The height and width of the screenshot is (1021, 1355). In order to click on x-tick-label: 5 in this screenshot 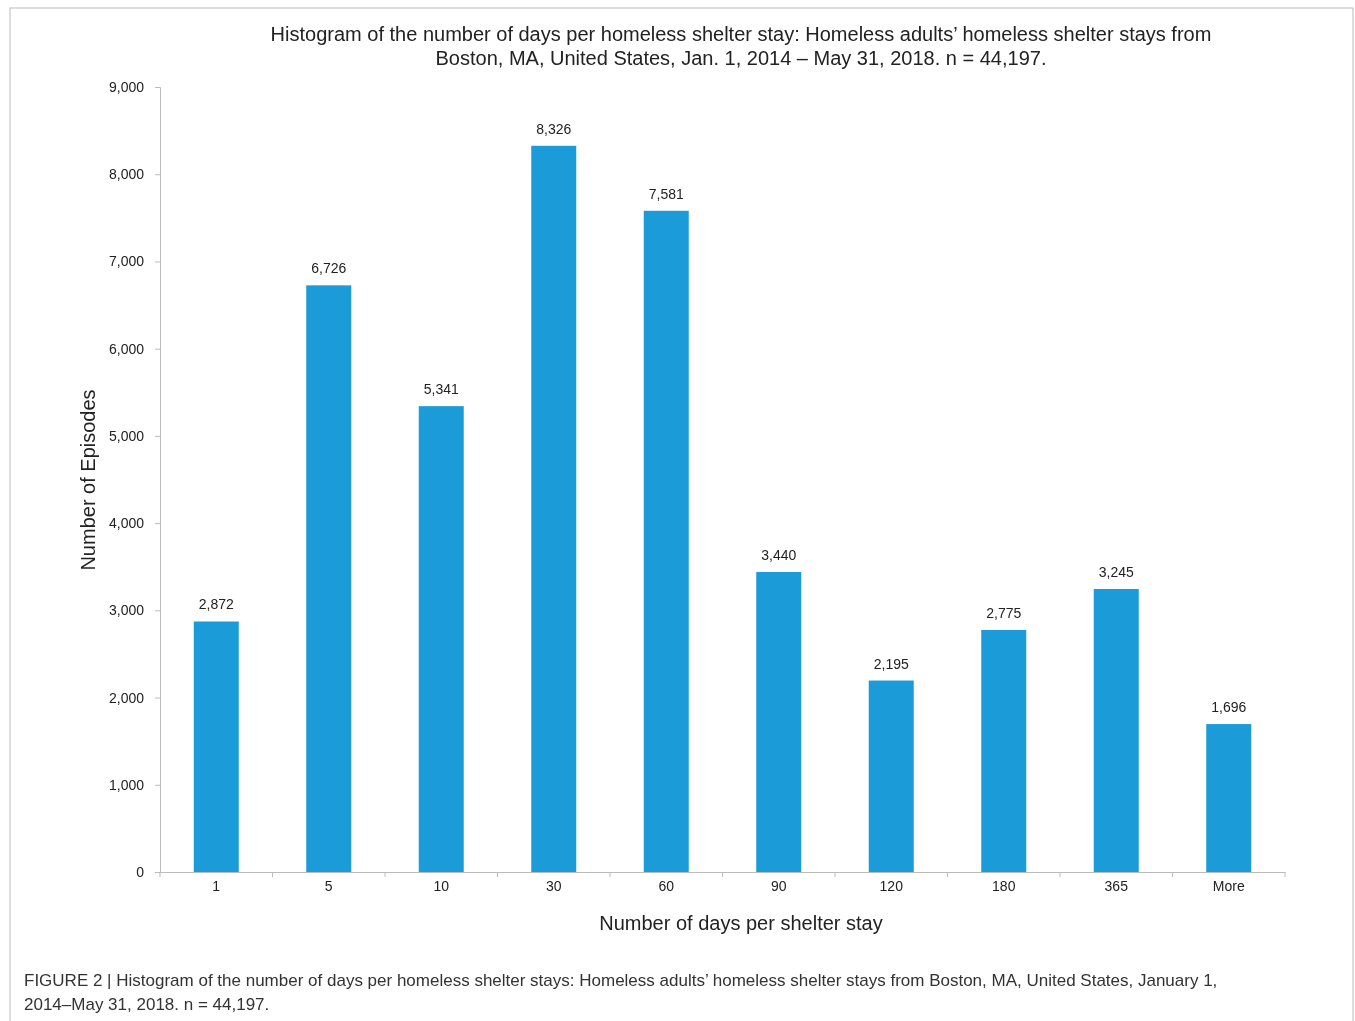, I will do `click(328, 886)`.